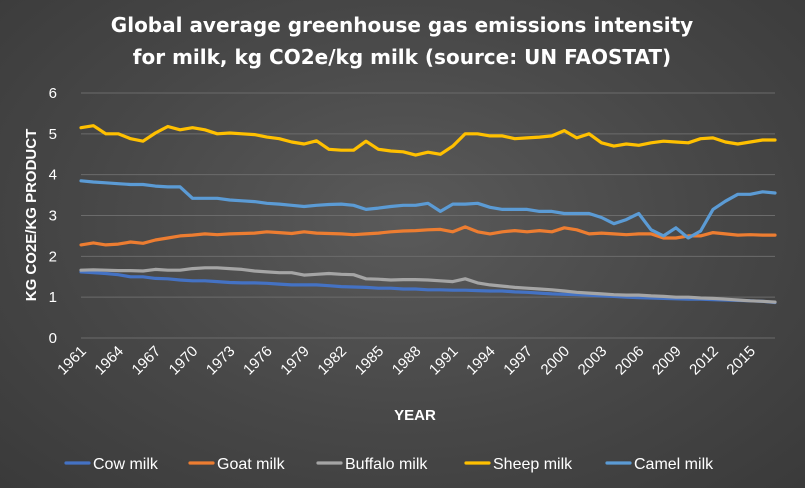 This screenshot has width=805, height=488. Describe the element at coordinates (444, 361) in the screenshot. I see `x-tick-label: 1991` at that location.